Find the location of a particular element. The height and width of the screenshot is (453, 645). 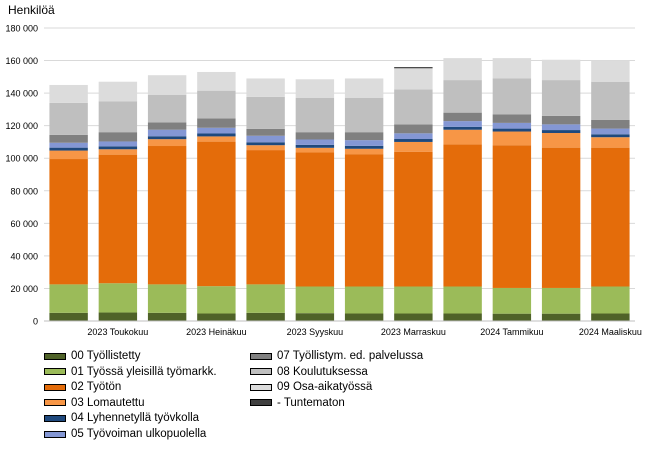

legend-item: 00 Työllistetty is located at coordinates (92, 356).